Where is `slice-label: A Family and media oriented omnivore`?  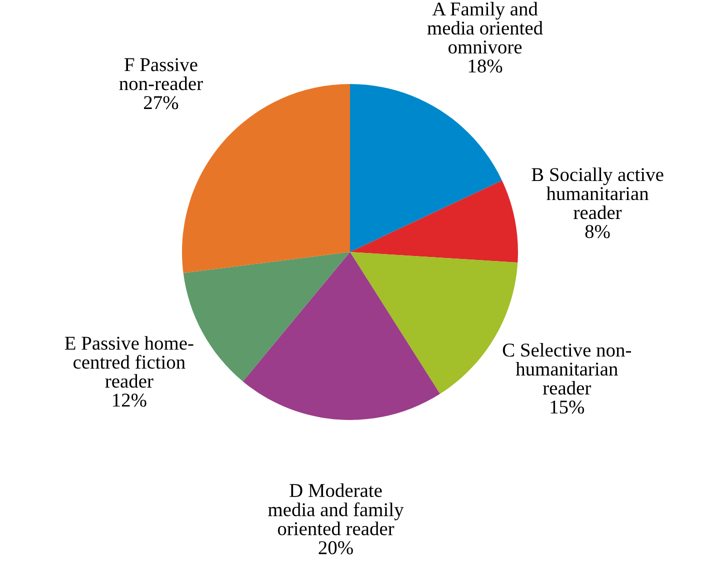
slice-label: A Family and media oriented omnivore is located at coordinates (485, 28).